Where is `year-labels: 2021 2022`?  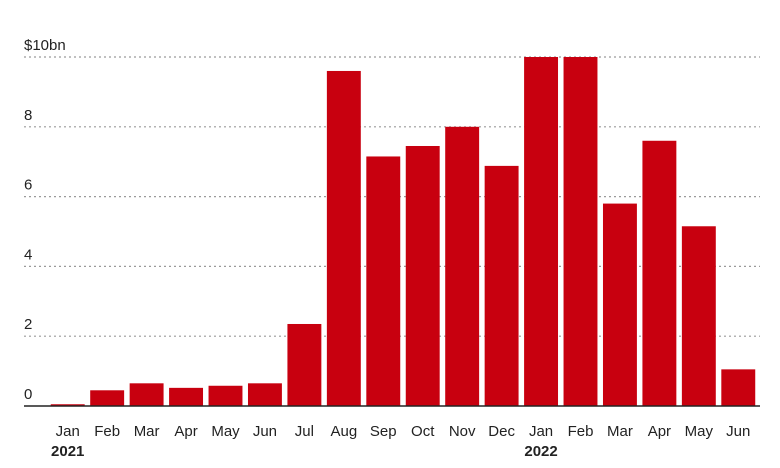 year-labels: 2021 2022 is located at coordinates (304, 451).